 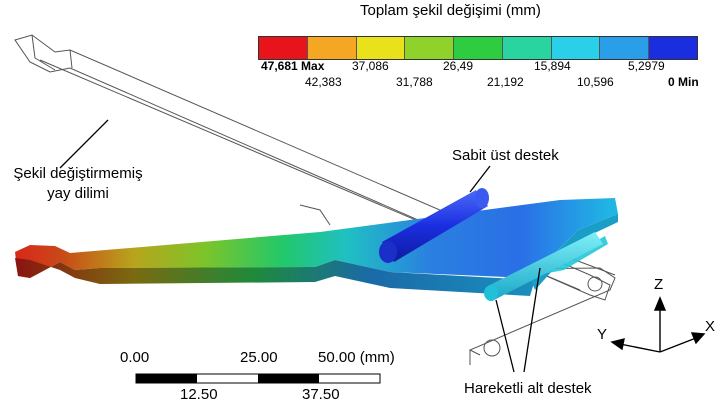 What do you see at coordinates (595, 82) in the screenshot?
I see `legend-tick-lower: 10,596` at bounding box center [595, 82].